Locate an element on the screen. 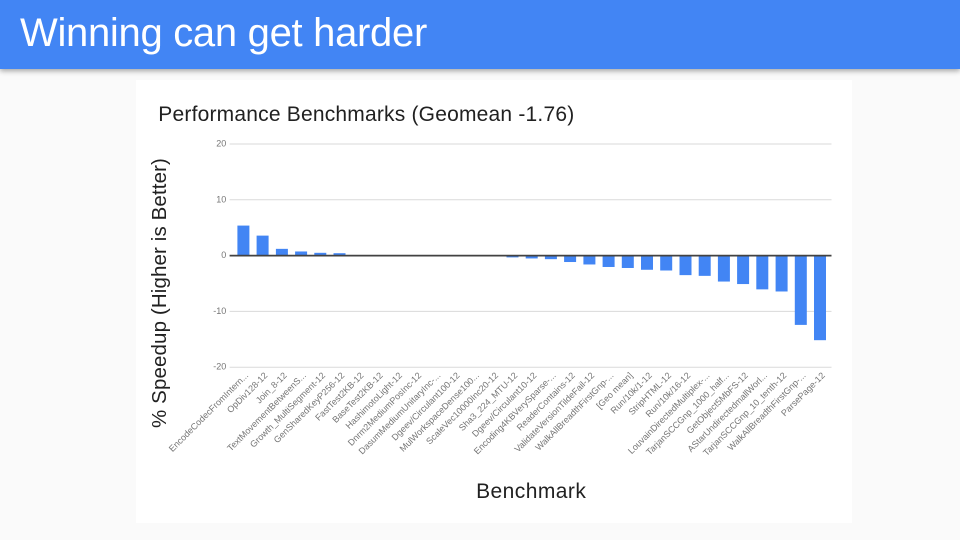 The width and height of the screenshot is (960, 540). svg-text: -10 is located at coordinates (219, 311).